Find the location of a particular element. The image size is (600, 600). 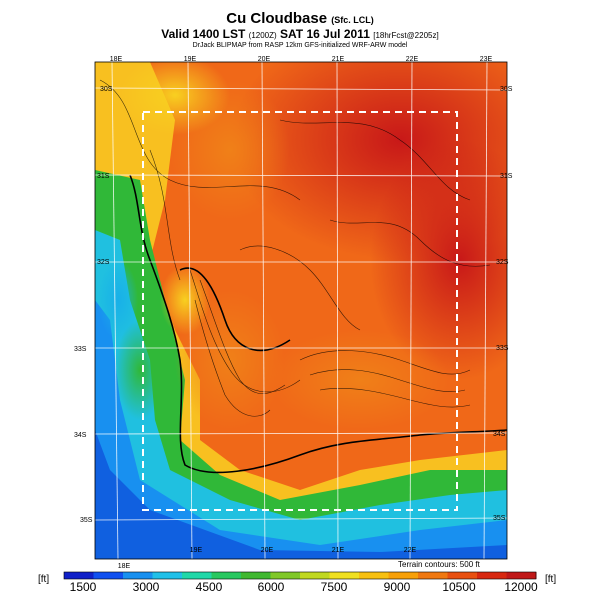

lon-top-21: 21E is located at coordinates (338, 59).